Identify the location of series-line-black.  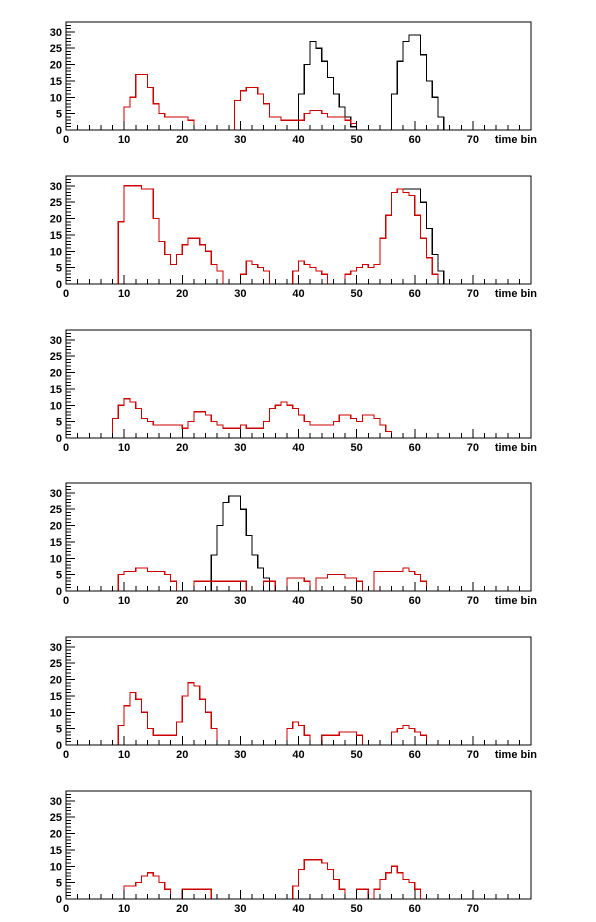
(298, 543).